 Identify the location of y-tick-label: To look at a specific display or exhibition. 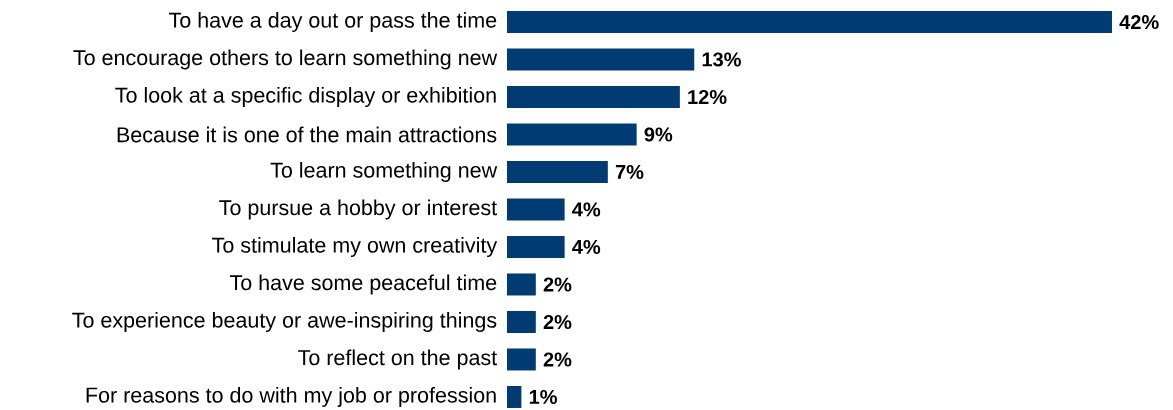
(305, 96).